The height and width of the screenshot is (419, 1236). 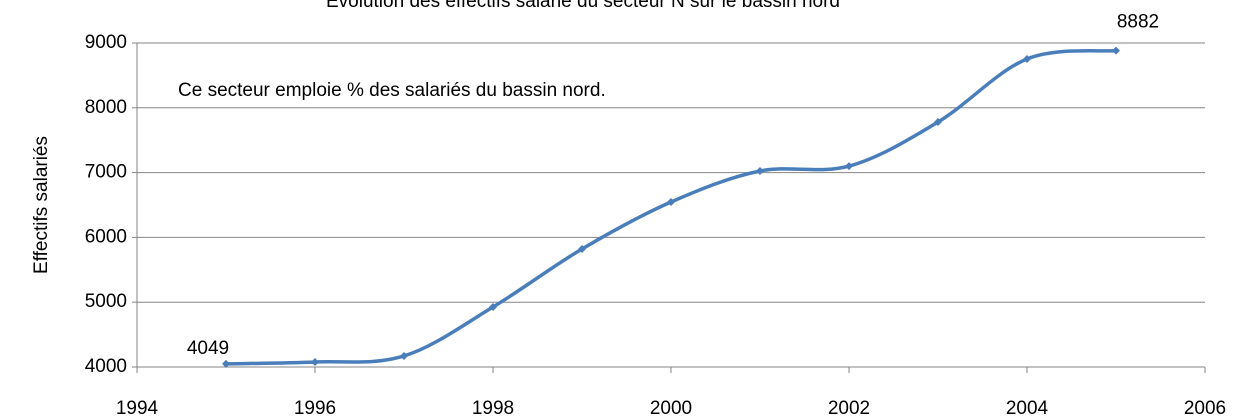 I want to click on y-tick-label: 4000, so click(x=106, y=366).